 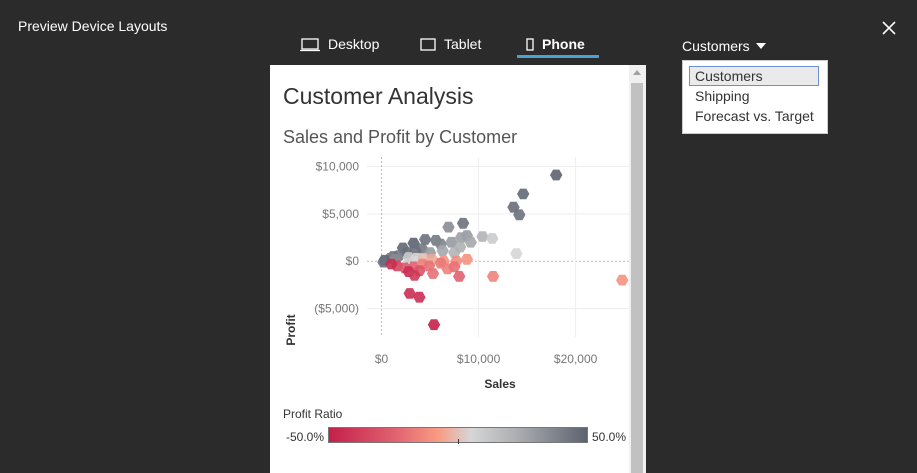 What do you see at coordinates (576, 359) in the screenshot?
I see `x-tick-label: $20,000` at bounding box center [576, 359].